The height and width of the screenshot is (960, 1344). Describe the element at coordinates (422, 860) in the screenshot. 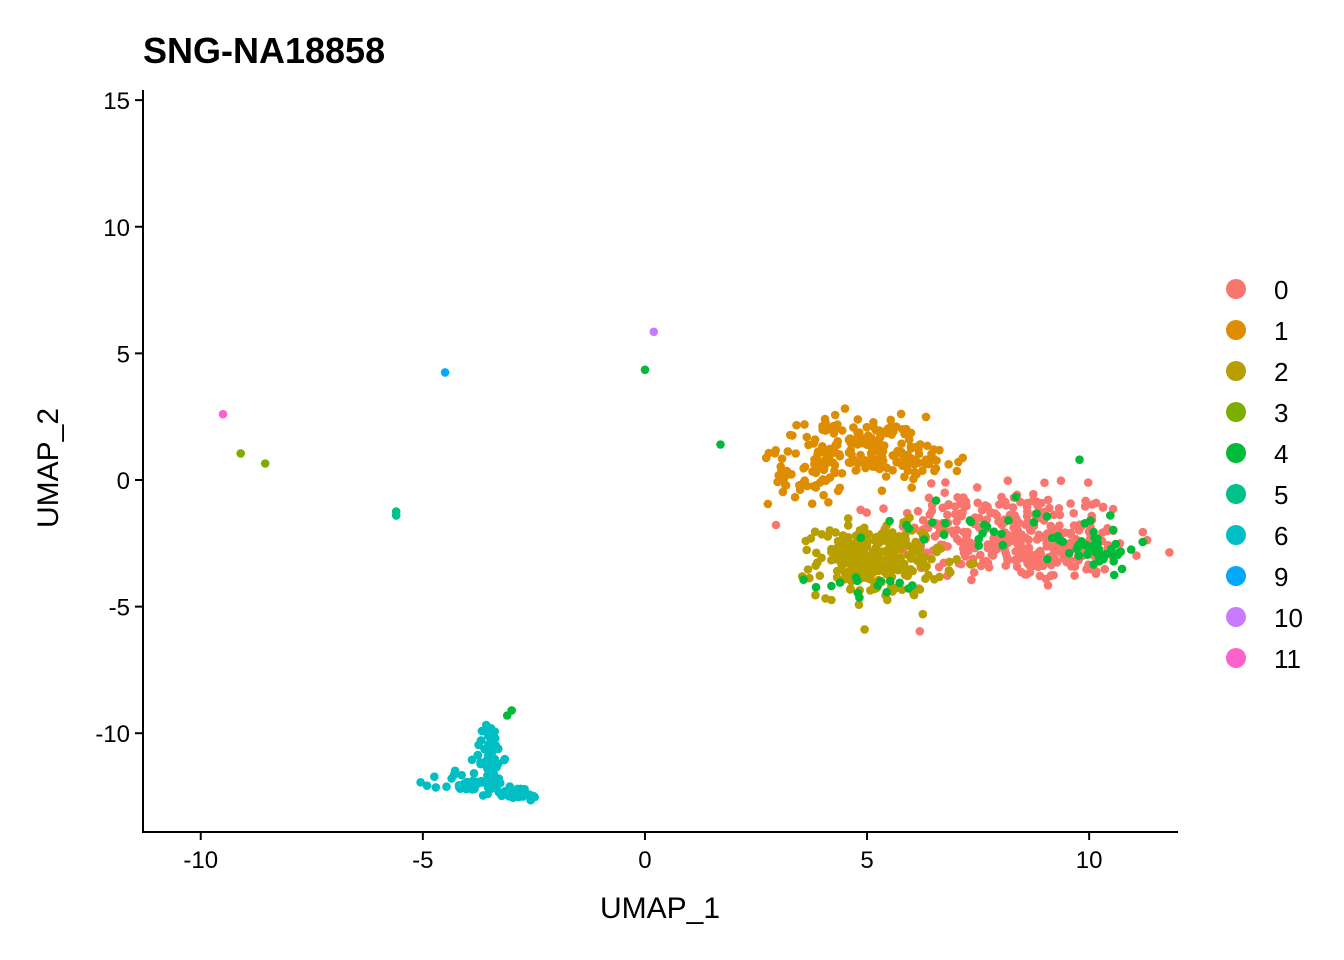

I see `x-tick-label: -5` at that location.